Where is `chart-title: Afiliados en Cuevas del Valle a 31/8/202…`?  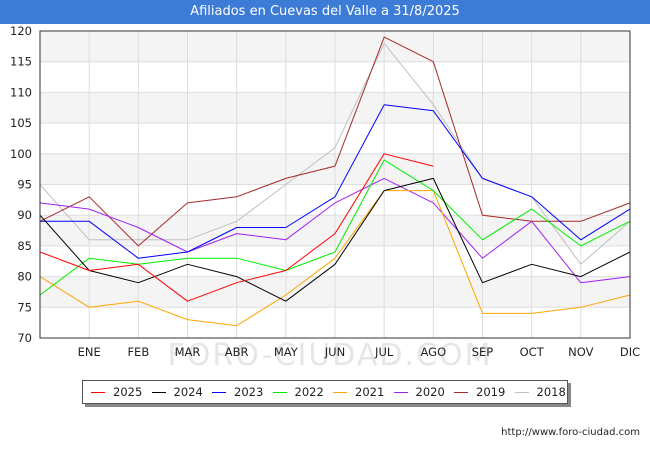 chart-title: Afiliados en Cuevas del Valle a 31/8/202… is located at coordinates (325, 12).